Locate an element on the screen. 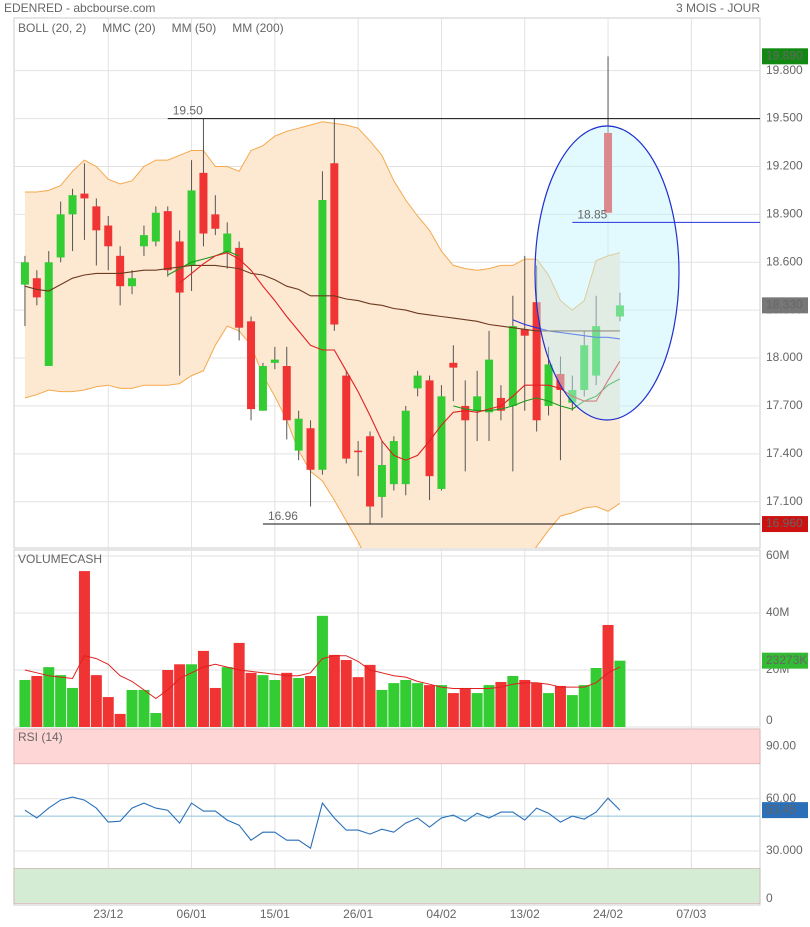  level-label: 16.96 is located at coordinates (283, 516).